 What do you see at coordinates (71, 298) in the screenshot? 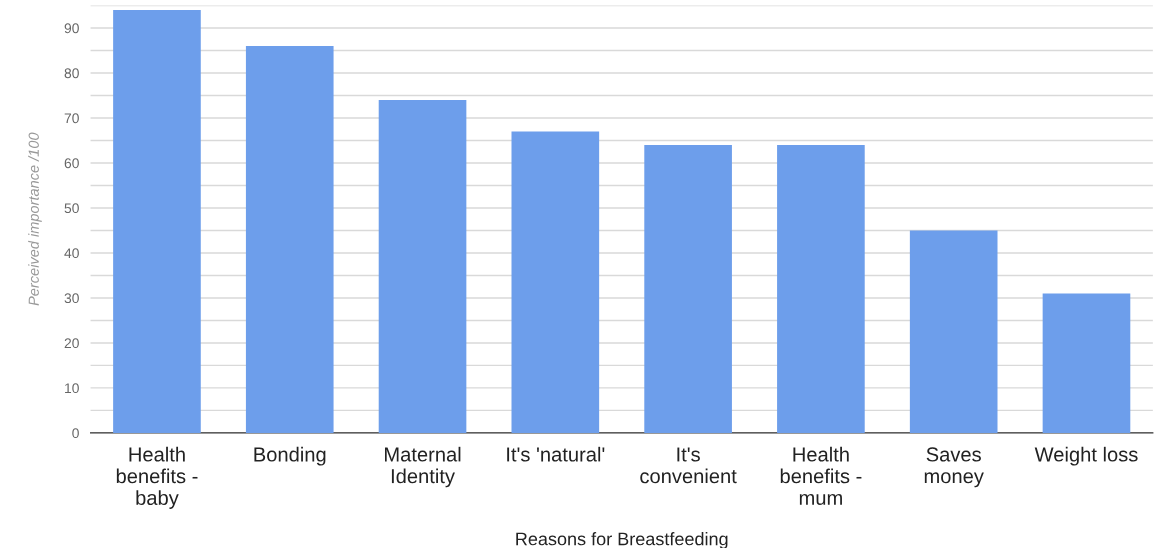
I see `y-tick-label: 30` at bounding box center [71, 298].